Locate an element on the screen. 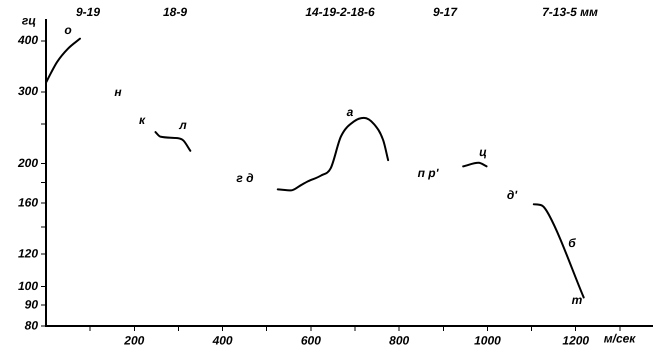 This screenshot has width=653, height=350. text: 14-19-2-18-6 is located at coordinates (340, 12).